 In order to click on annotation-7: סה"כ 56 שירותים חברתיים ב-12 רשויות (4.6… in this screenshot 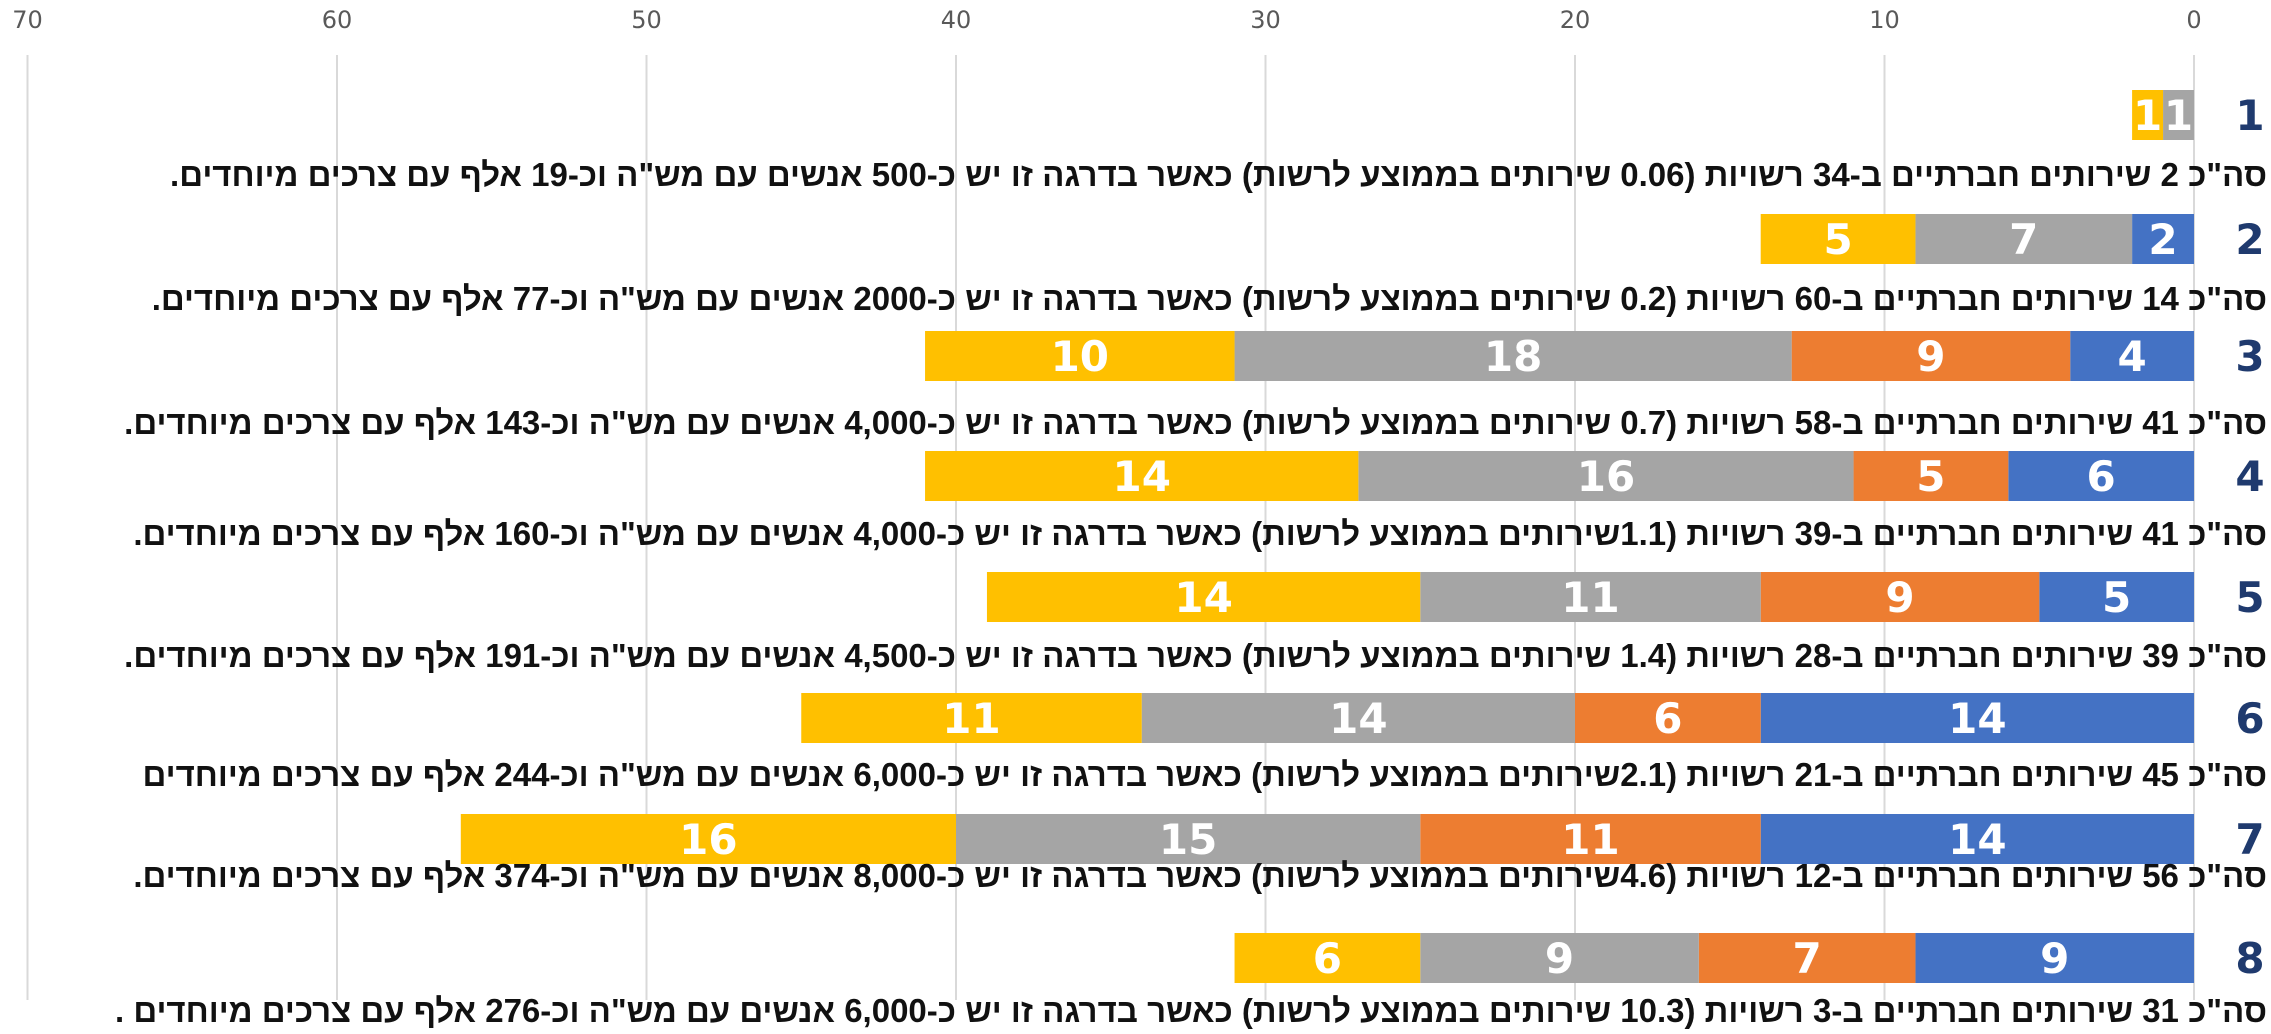, I will do `click(1200, 875)`.